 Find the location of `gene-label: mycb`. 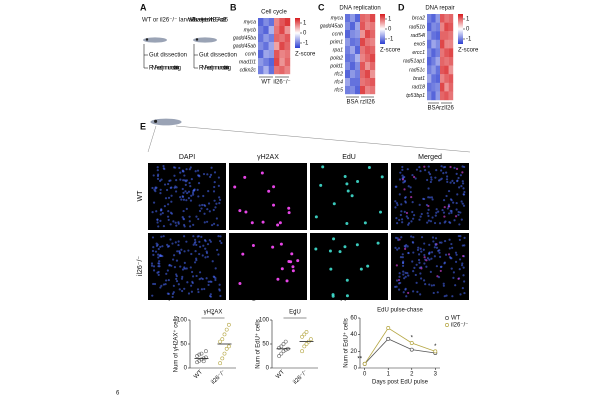

gene-label: mycb is located at coordinates (250, 30).